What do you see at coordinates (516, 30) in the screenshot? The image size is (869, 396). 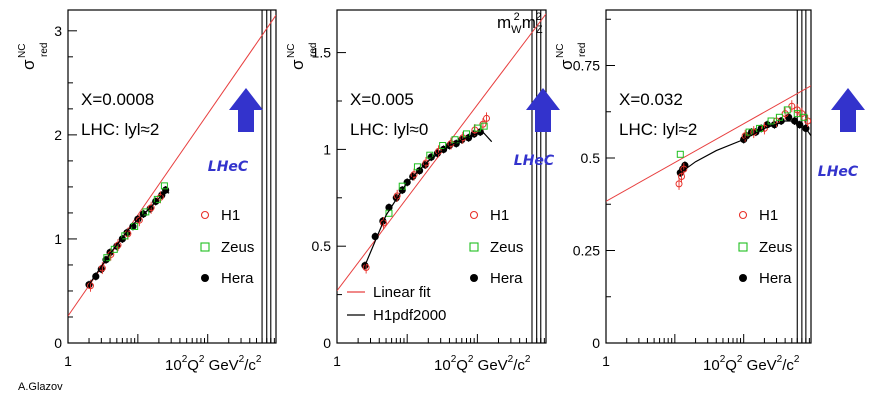 I see `top-label-sub1: W` at bounding box center [516, 30].